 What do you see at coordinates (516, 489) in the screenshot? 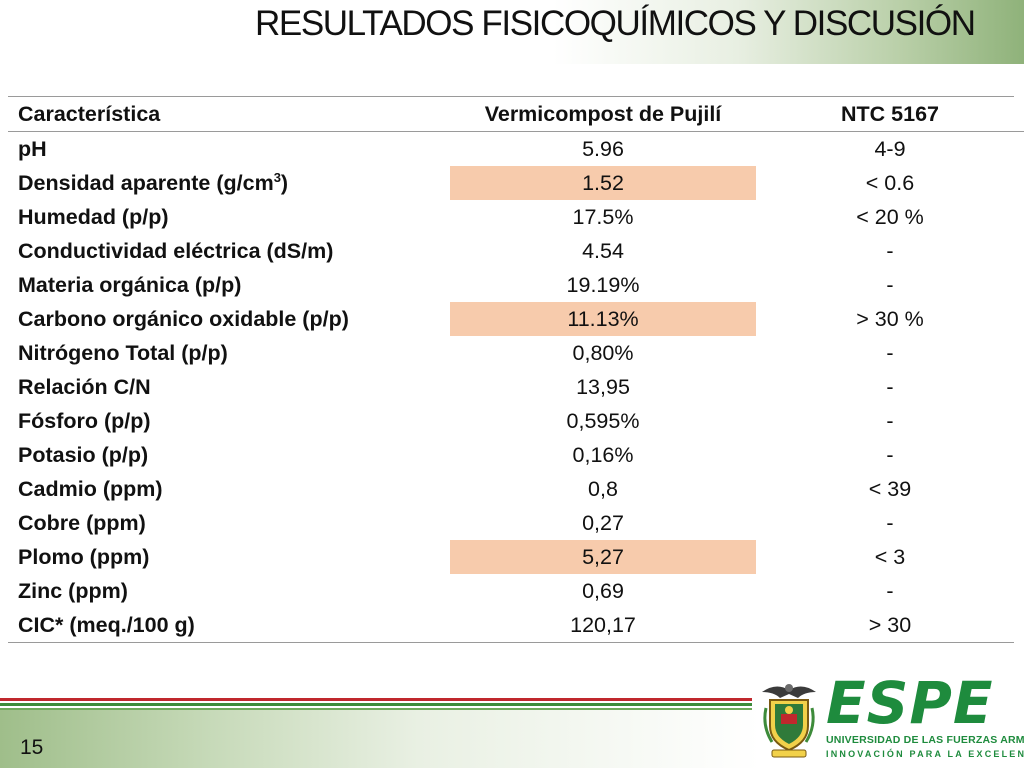
I see `table-row: Cadmio (ppm) 0,8 < 39` at bounding box center [516, 489].